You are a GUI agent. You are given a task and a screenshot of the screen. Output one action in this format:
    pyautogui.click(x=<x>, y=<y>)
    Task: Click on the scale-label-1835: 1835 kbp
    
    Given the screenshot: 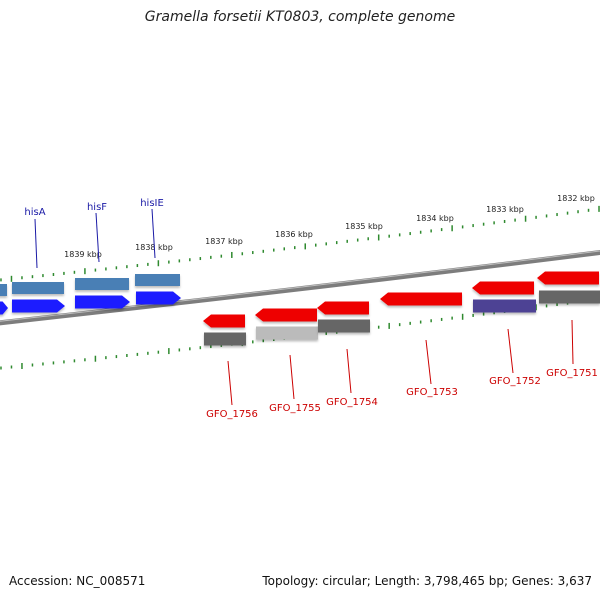 What is the action you would take?
    pyautogui.click(x=364, y=226)
    